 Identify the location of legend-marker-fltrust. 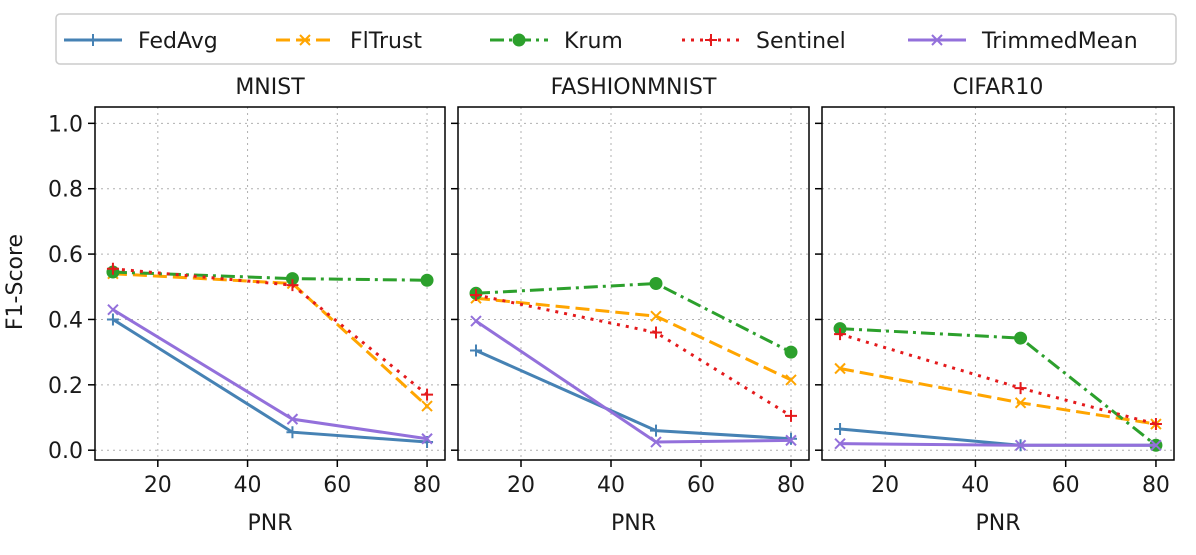
(305, 40).